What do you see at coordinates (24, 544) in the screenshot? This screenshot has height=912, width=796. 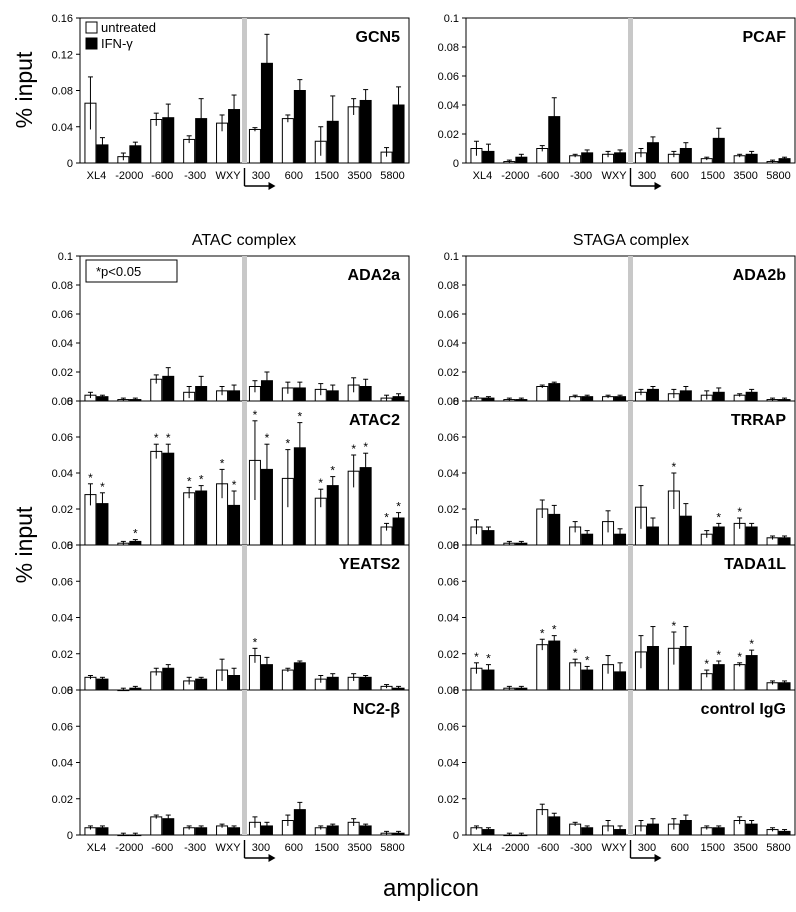 I see `y-axis-label-middle: % input` at bounding box center [24, 544].